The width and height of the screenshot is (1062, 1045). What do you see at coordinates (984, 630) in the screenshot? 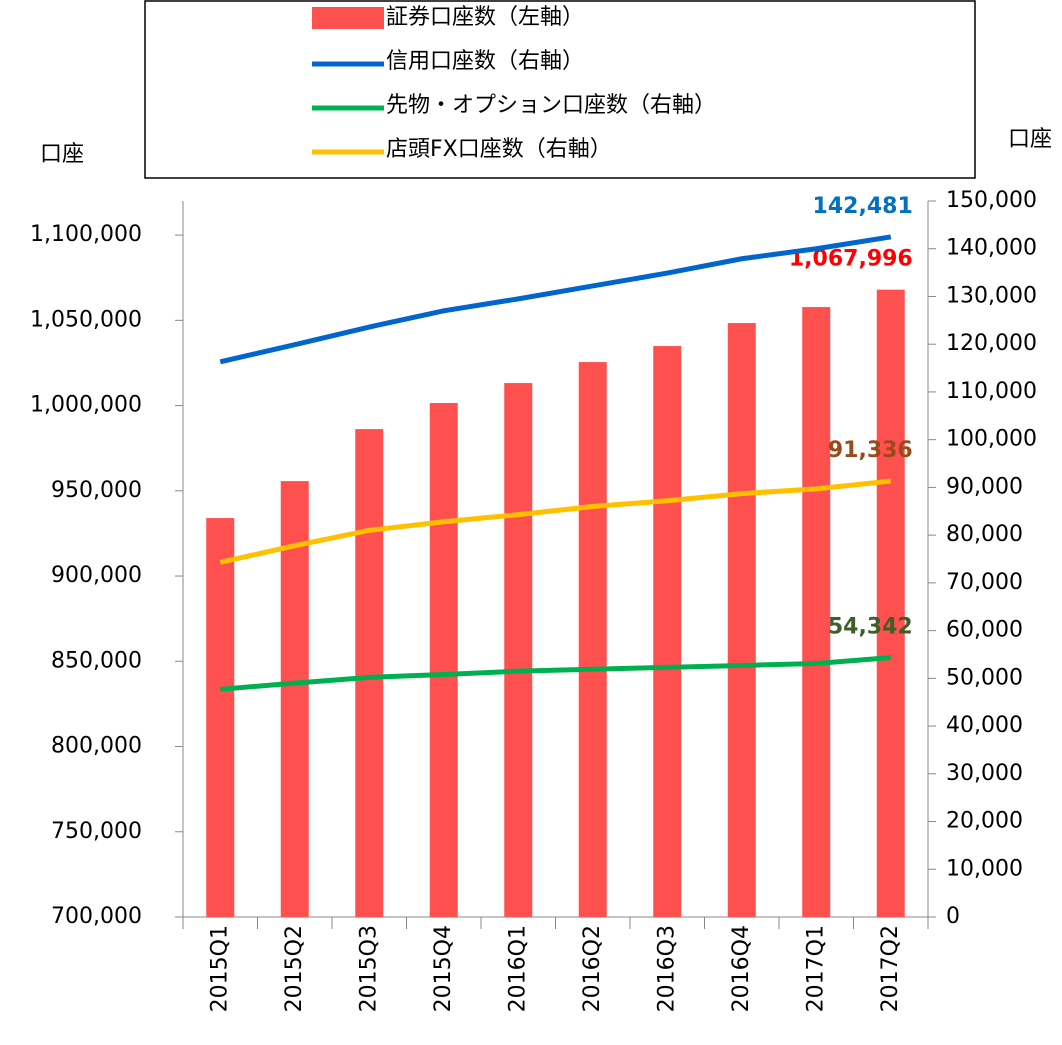
I see `y2-tick-label: 60,000` at bounding box center [984, 630].